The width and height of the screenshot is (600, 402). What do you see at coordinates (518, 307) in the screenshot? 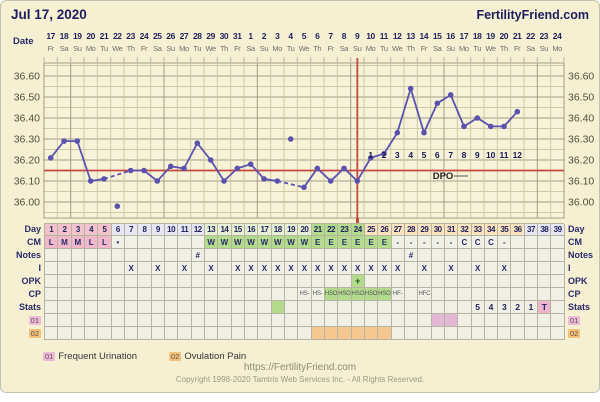
I see `cell-stats-day36: 2` at bounding box center [518, 307].